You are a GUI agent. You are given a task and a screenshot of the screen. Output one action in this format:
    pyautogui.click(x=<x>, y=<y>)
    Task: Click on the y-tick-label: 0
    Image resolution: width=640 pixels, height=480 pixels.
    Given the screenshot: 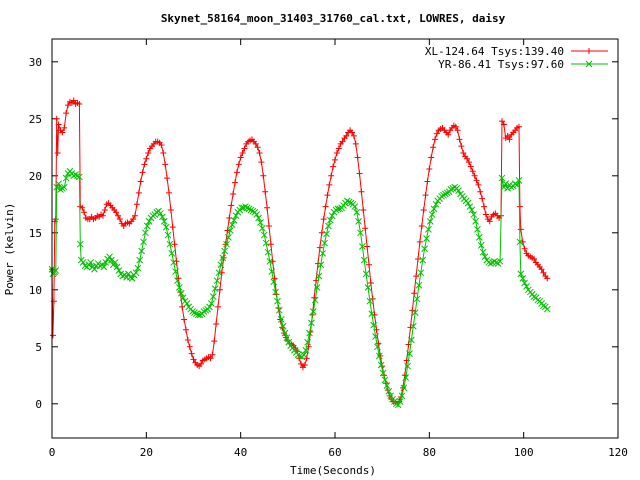 What is the action you would take?
    pyautogui.click(x=38, y=404)
    